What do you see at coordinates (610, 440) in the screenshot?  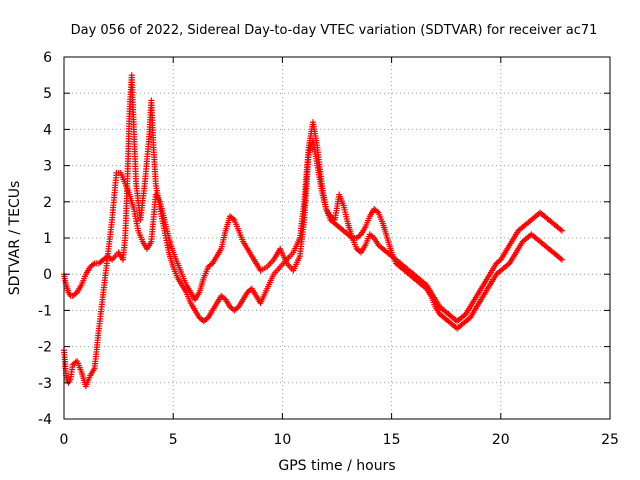 I see `x-tick-label: 25` at bounding box center [610, 440].